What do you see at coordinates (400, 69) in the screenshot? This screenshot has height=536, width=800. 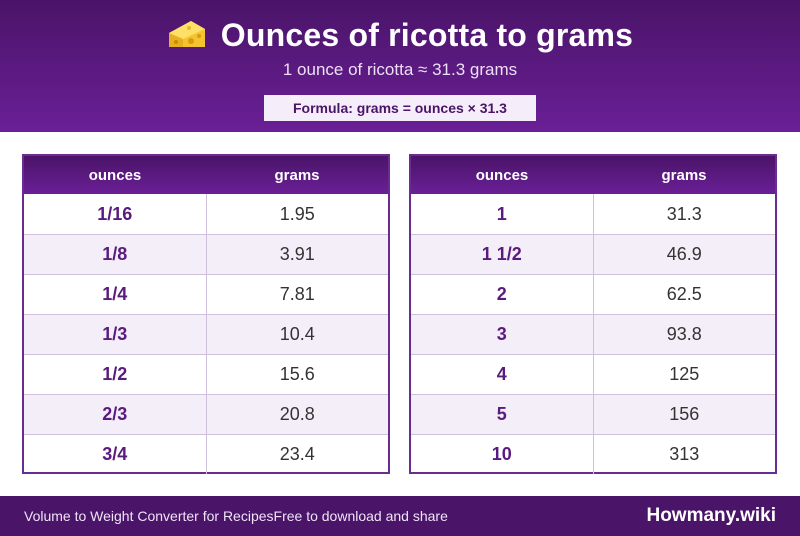 I see `page-subtitle: 1 ounce of ricotta ≈ 31.3 grams` at bounding box center [400, 69].